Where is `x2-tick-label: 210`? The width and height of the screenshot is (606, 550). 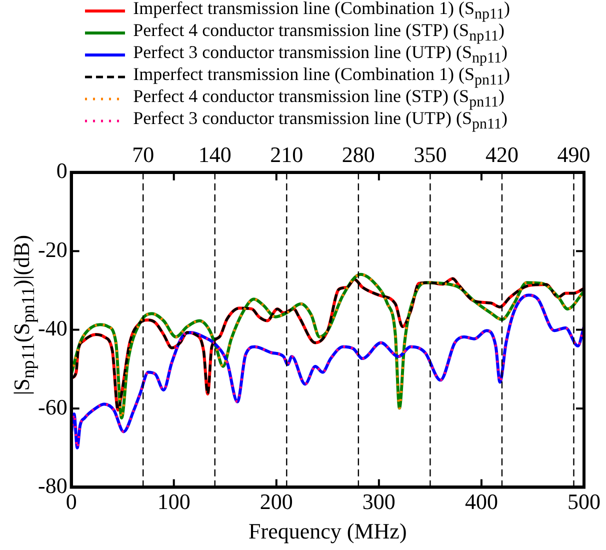
x2-tick-label: 210 is located at coordinates (287, 154).